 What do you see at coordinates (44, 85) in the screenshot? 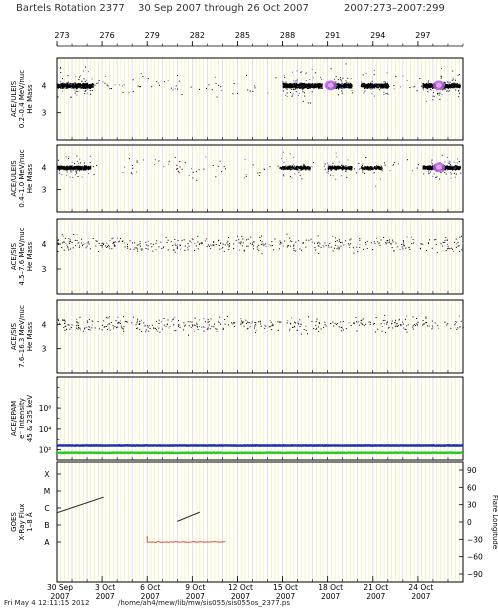
I see `y-tick-label: 4` at bounding box center [44, 85].